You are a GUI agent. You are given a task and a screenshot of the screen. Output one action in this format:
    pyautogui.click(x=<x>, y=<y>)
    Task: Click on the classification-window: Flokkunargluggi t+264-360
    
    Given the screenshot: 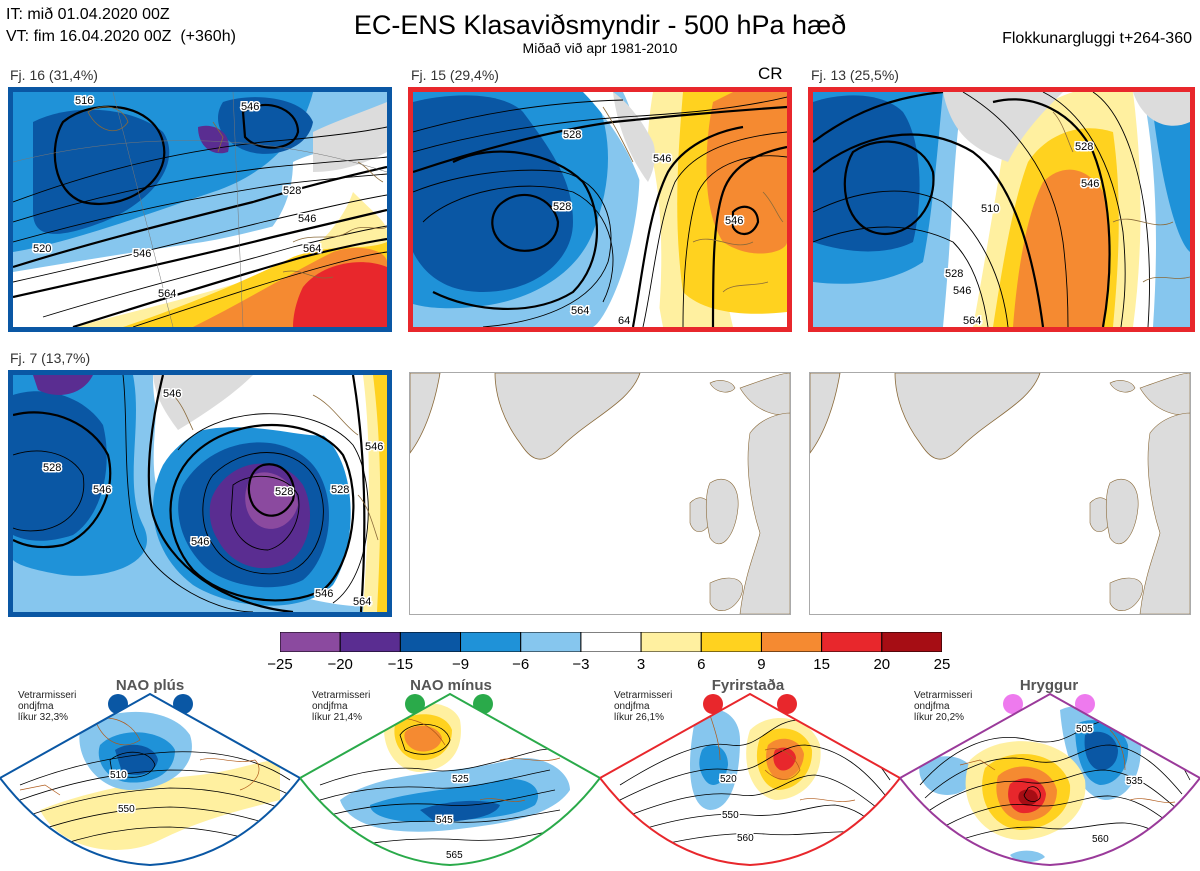 What is the action you would take?
    pyautogui.click(x=1097, y=38)
    